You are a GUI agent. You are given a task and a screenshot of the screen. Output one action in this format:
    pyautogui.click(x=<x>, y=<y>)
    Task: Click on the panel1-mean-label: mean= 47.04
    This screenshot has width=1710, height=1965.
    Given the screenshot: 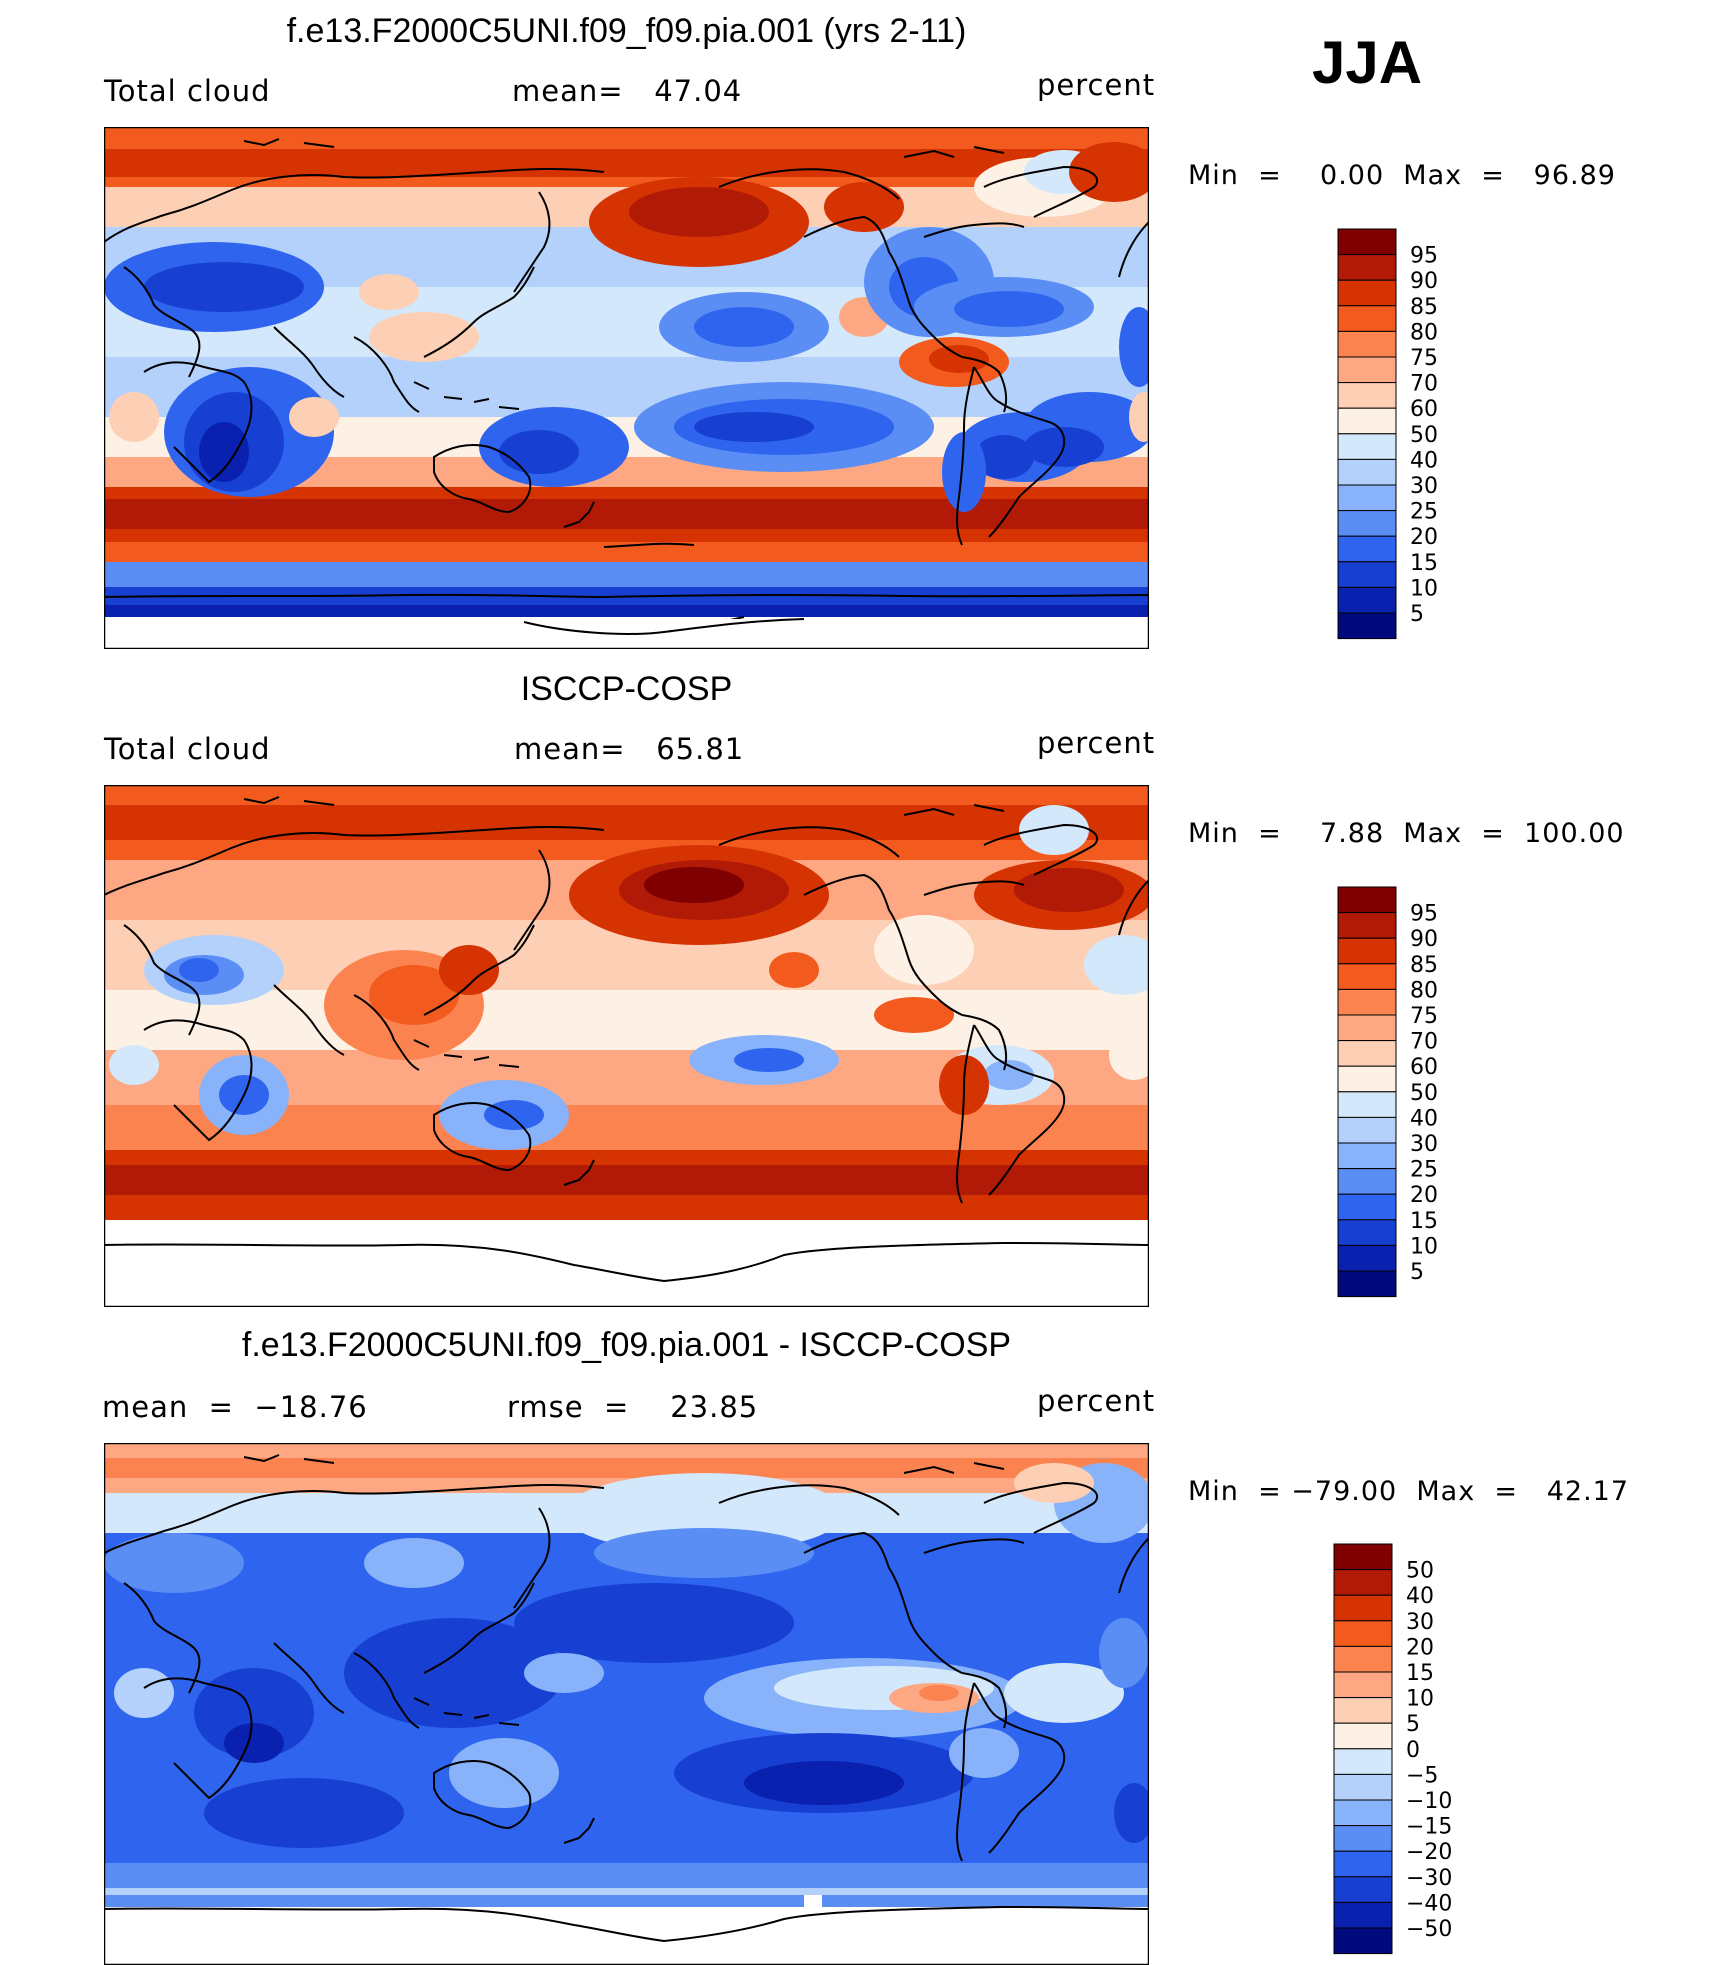 What is the action you would take?
    pyautogui.click(x=627, y=91)
    